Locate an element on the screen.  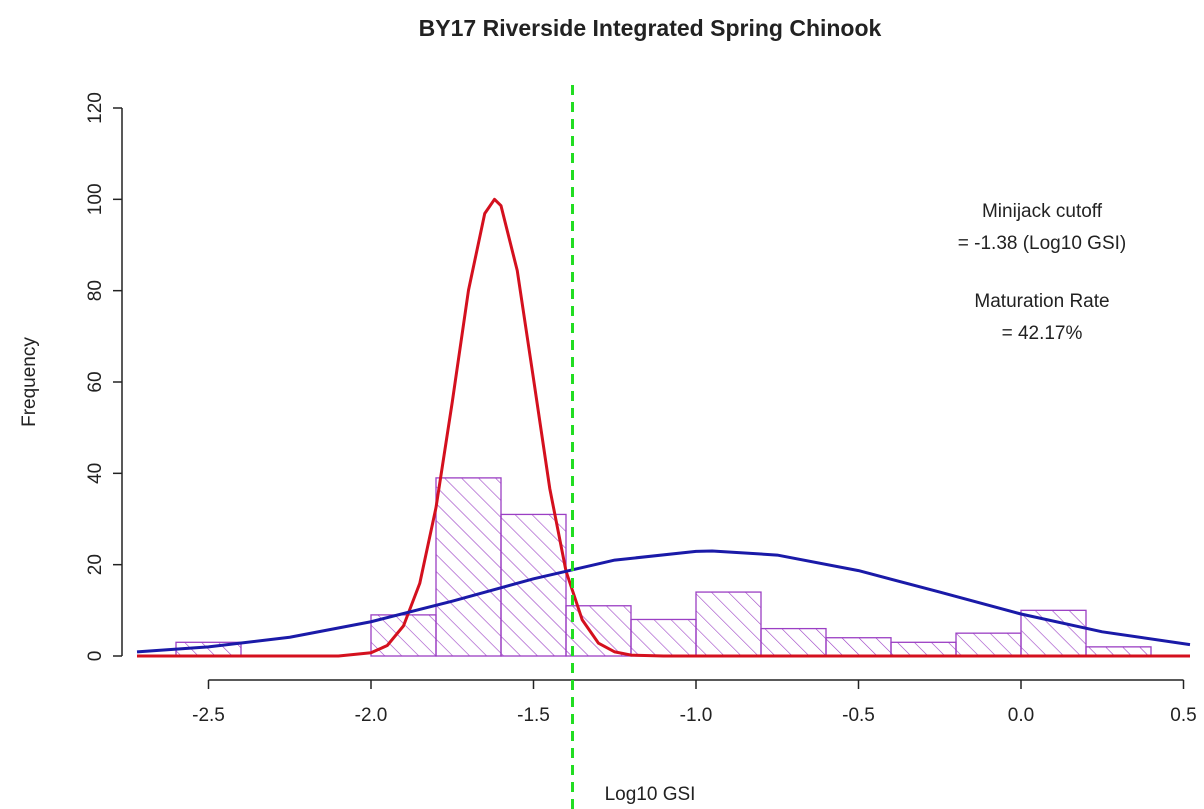
x-tick-label: 0.0 is located at coordinates (1021, 715).